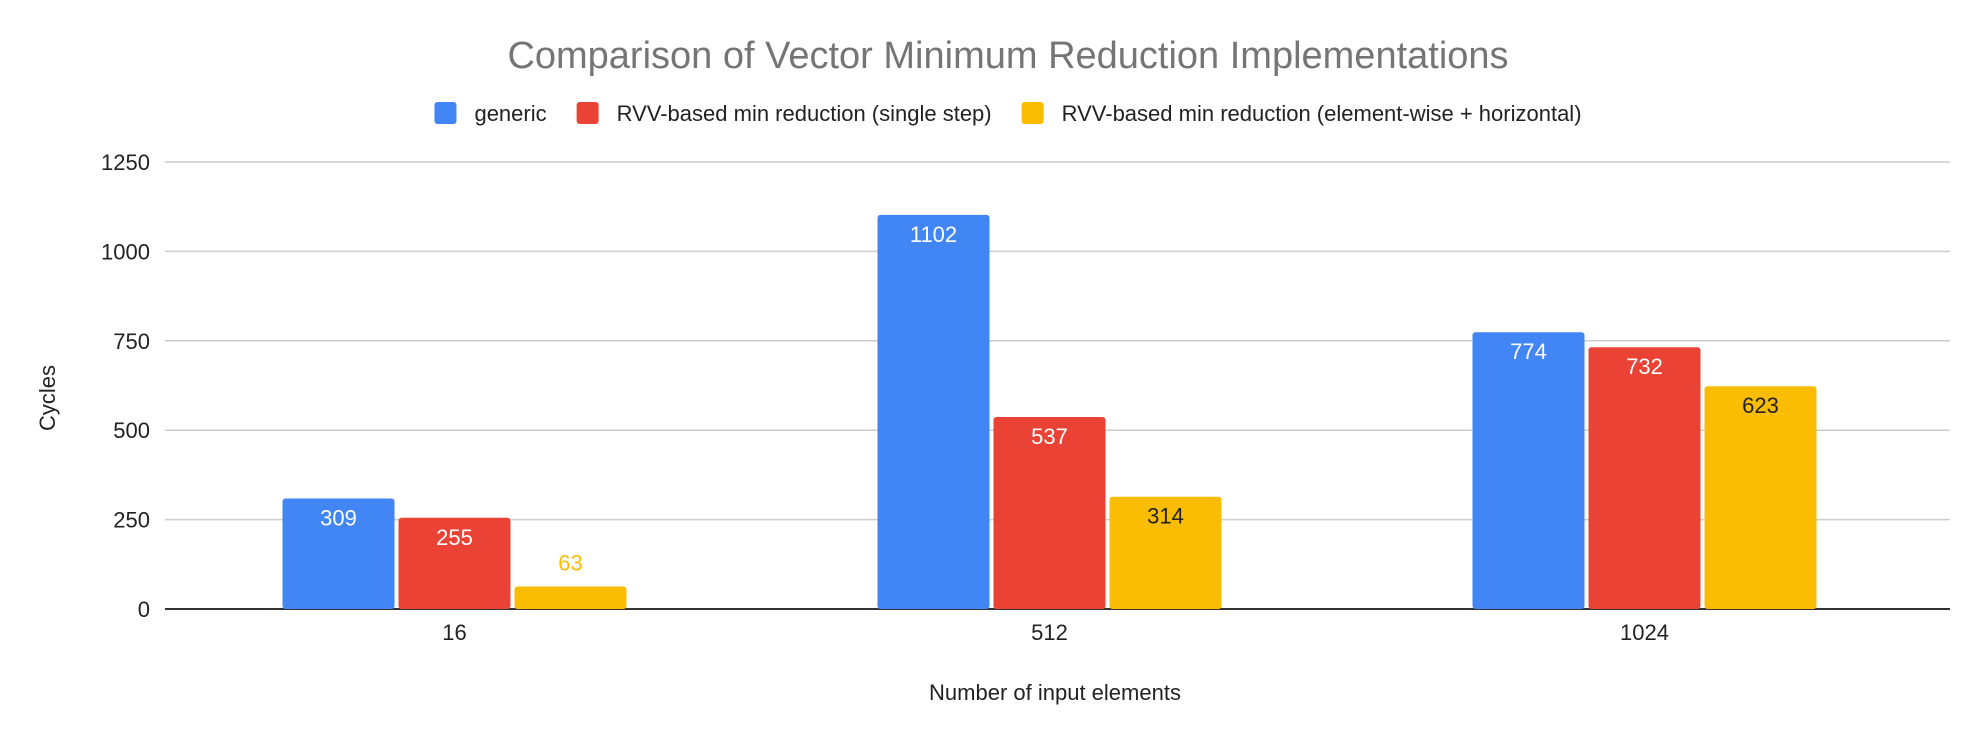 This screenshot has width=1984, height=747. Describe the element at coordinates (1644, 632) in the screenshot. I see `x-tick-label: 1024` at that location.